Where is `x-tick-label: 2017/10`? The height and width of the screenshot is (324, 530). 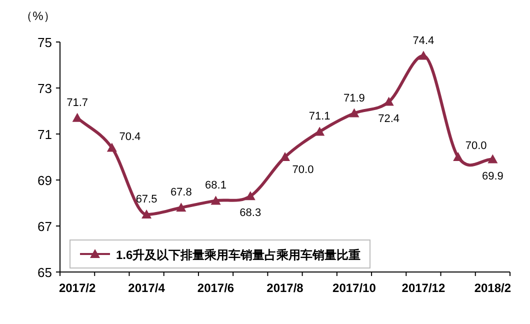 x-tick-label: 2017/10 is located at coordinates (354, 288).